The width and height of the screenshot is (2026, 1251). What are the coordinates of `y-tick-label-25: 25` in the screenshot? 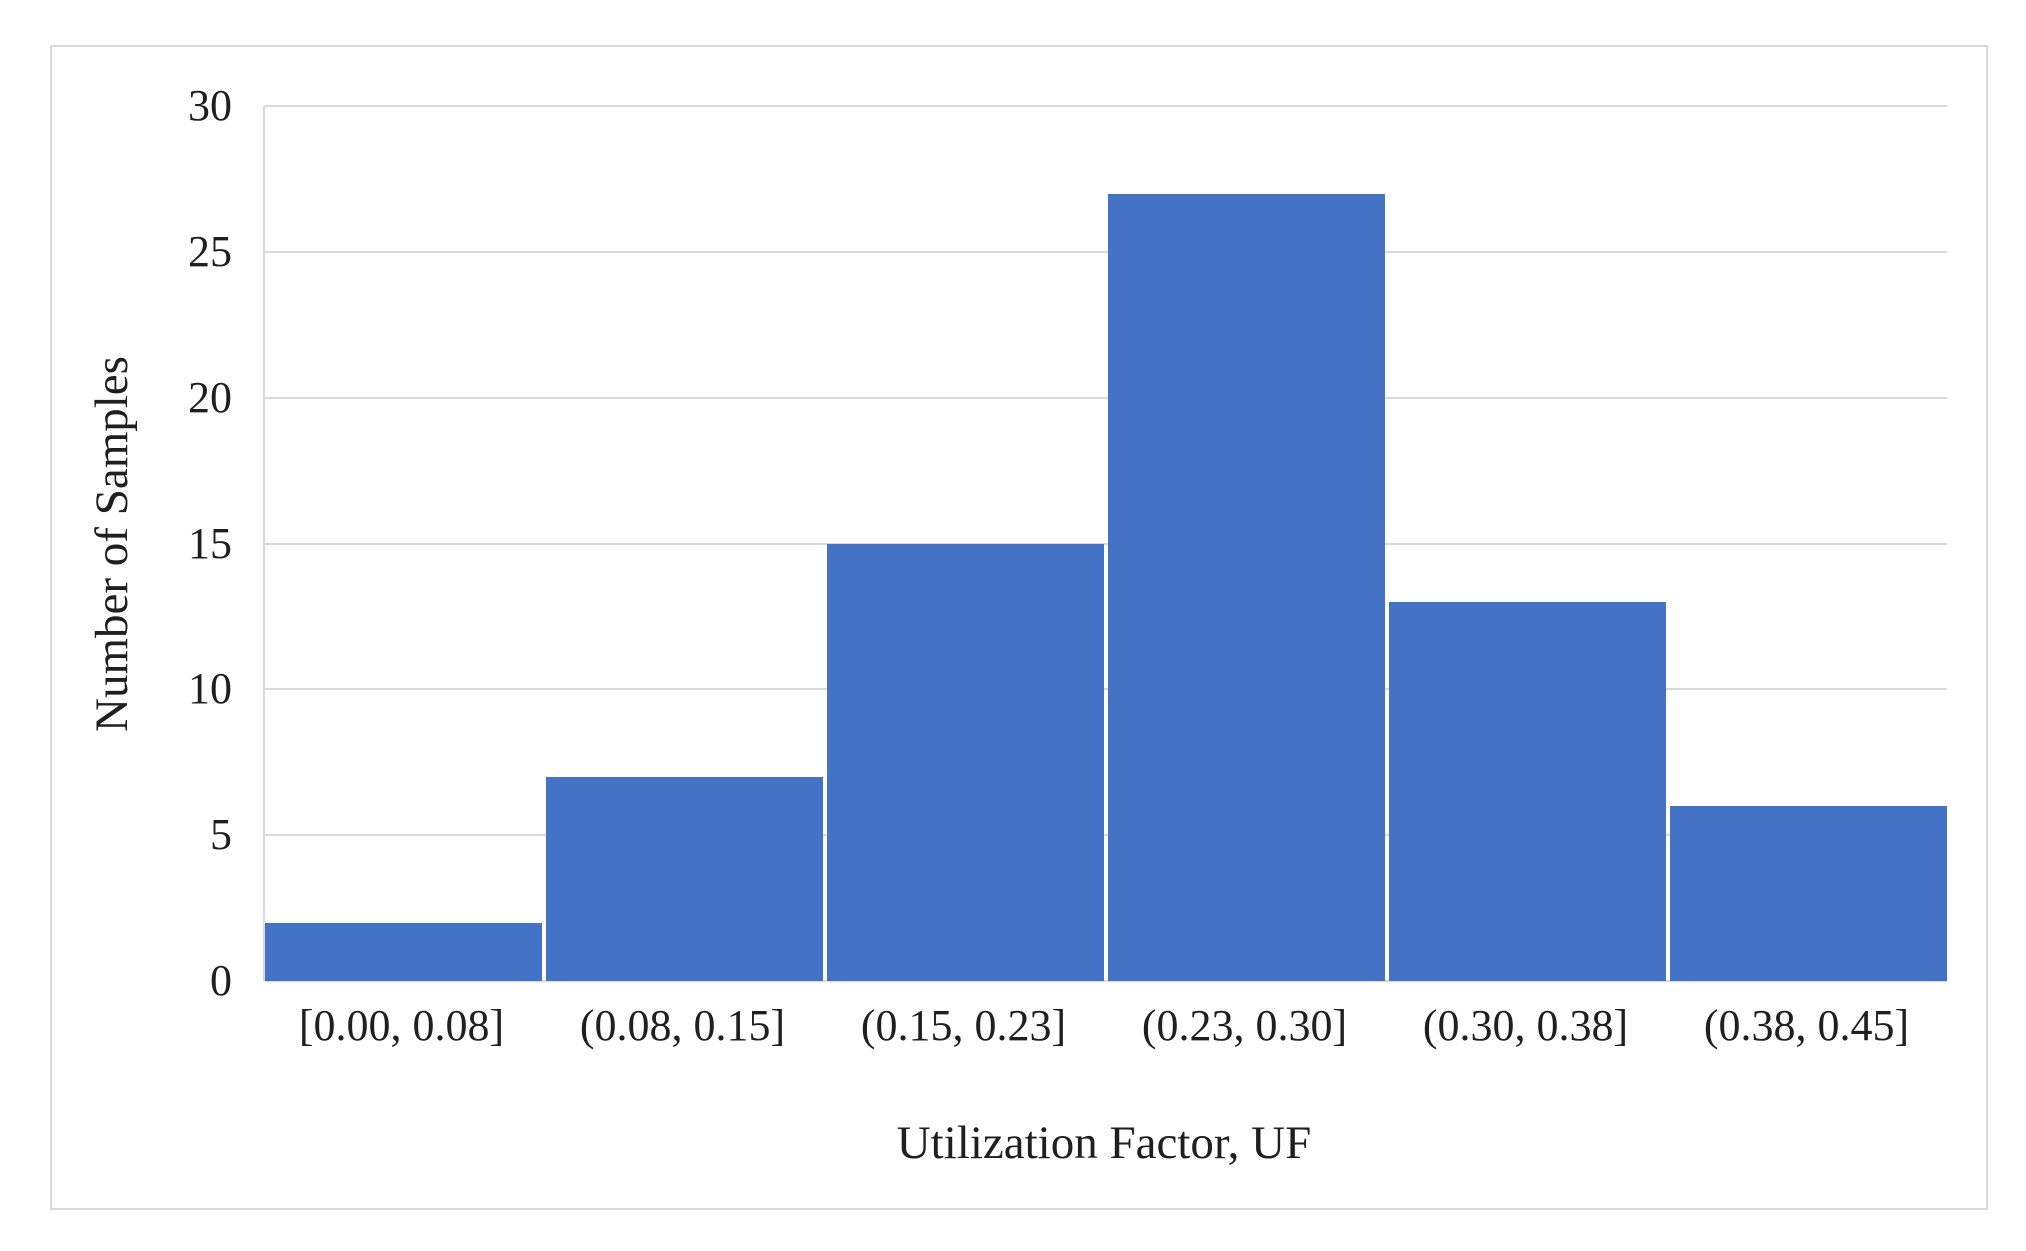 It's located at (210, 251).